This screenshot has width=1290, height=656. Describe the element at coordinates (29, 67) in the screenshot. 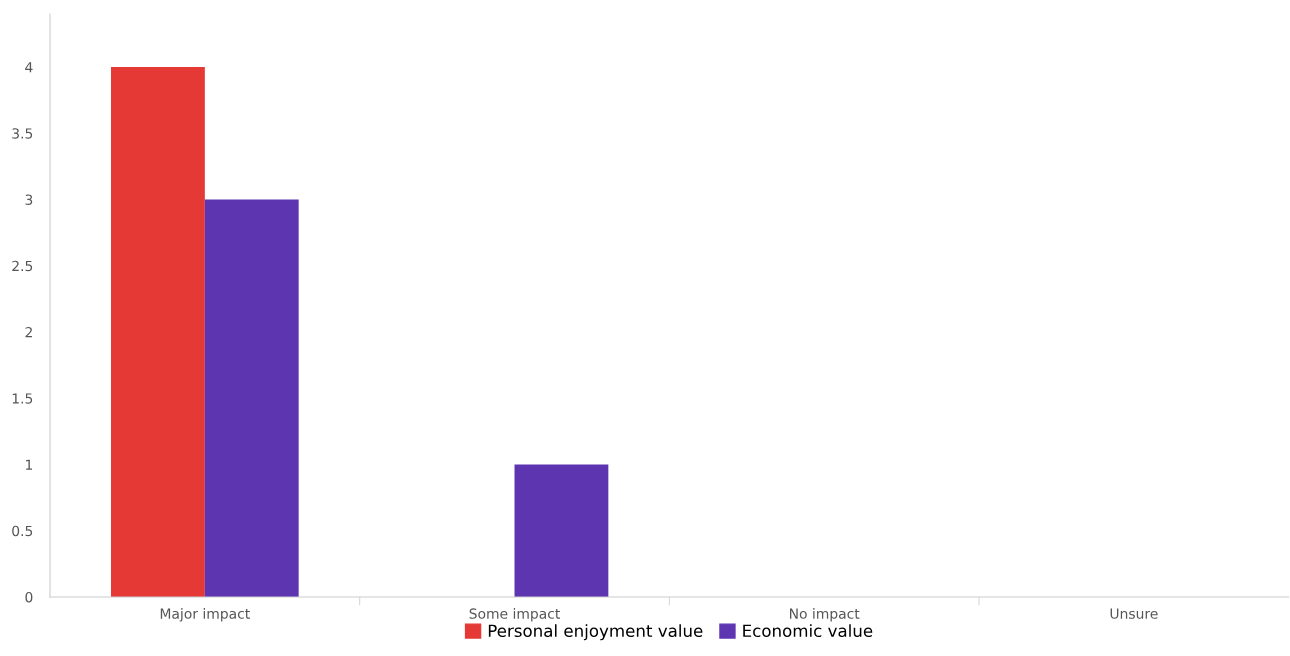

I see `y-tick-label: 4` at that location.